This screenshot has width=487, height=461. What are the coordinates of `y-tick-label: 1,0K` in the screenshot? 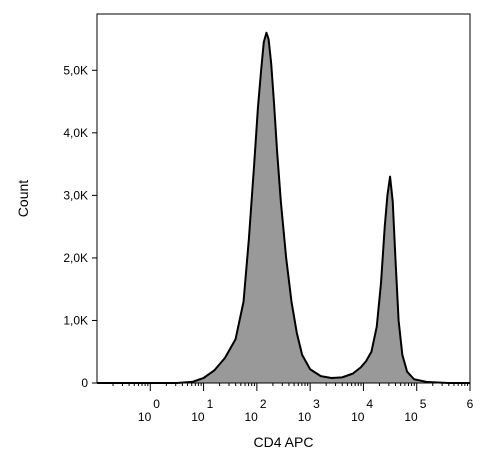 It's located at (75, 320).